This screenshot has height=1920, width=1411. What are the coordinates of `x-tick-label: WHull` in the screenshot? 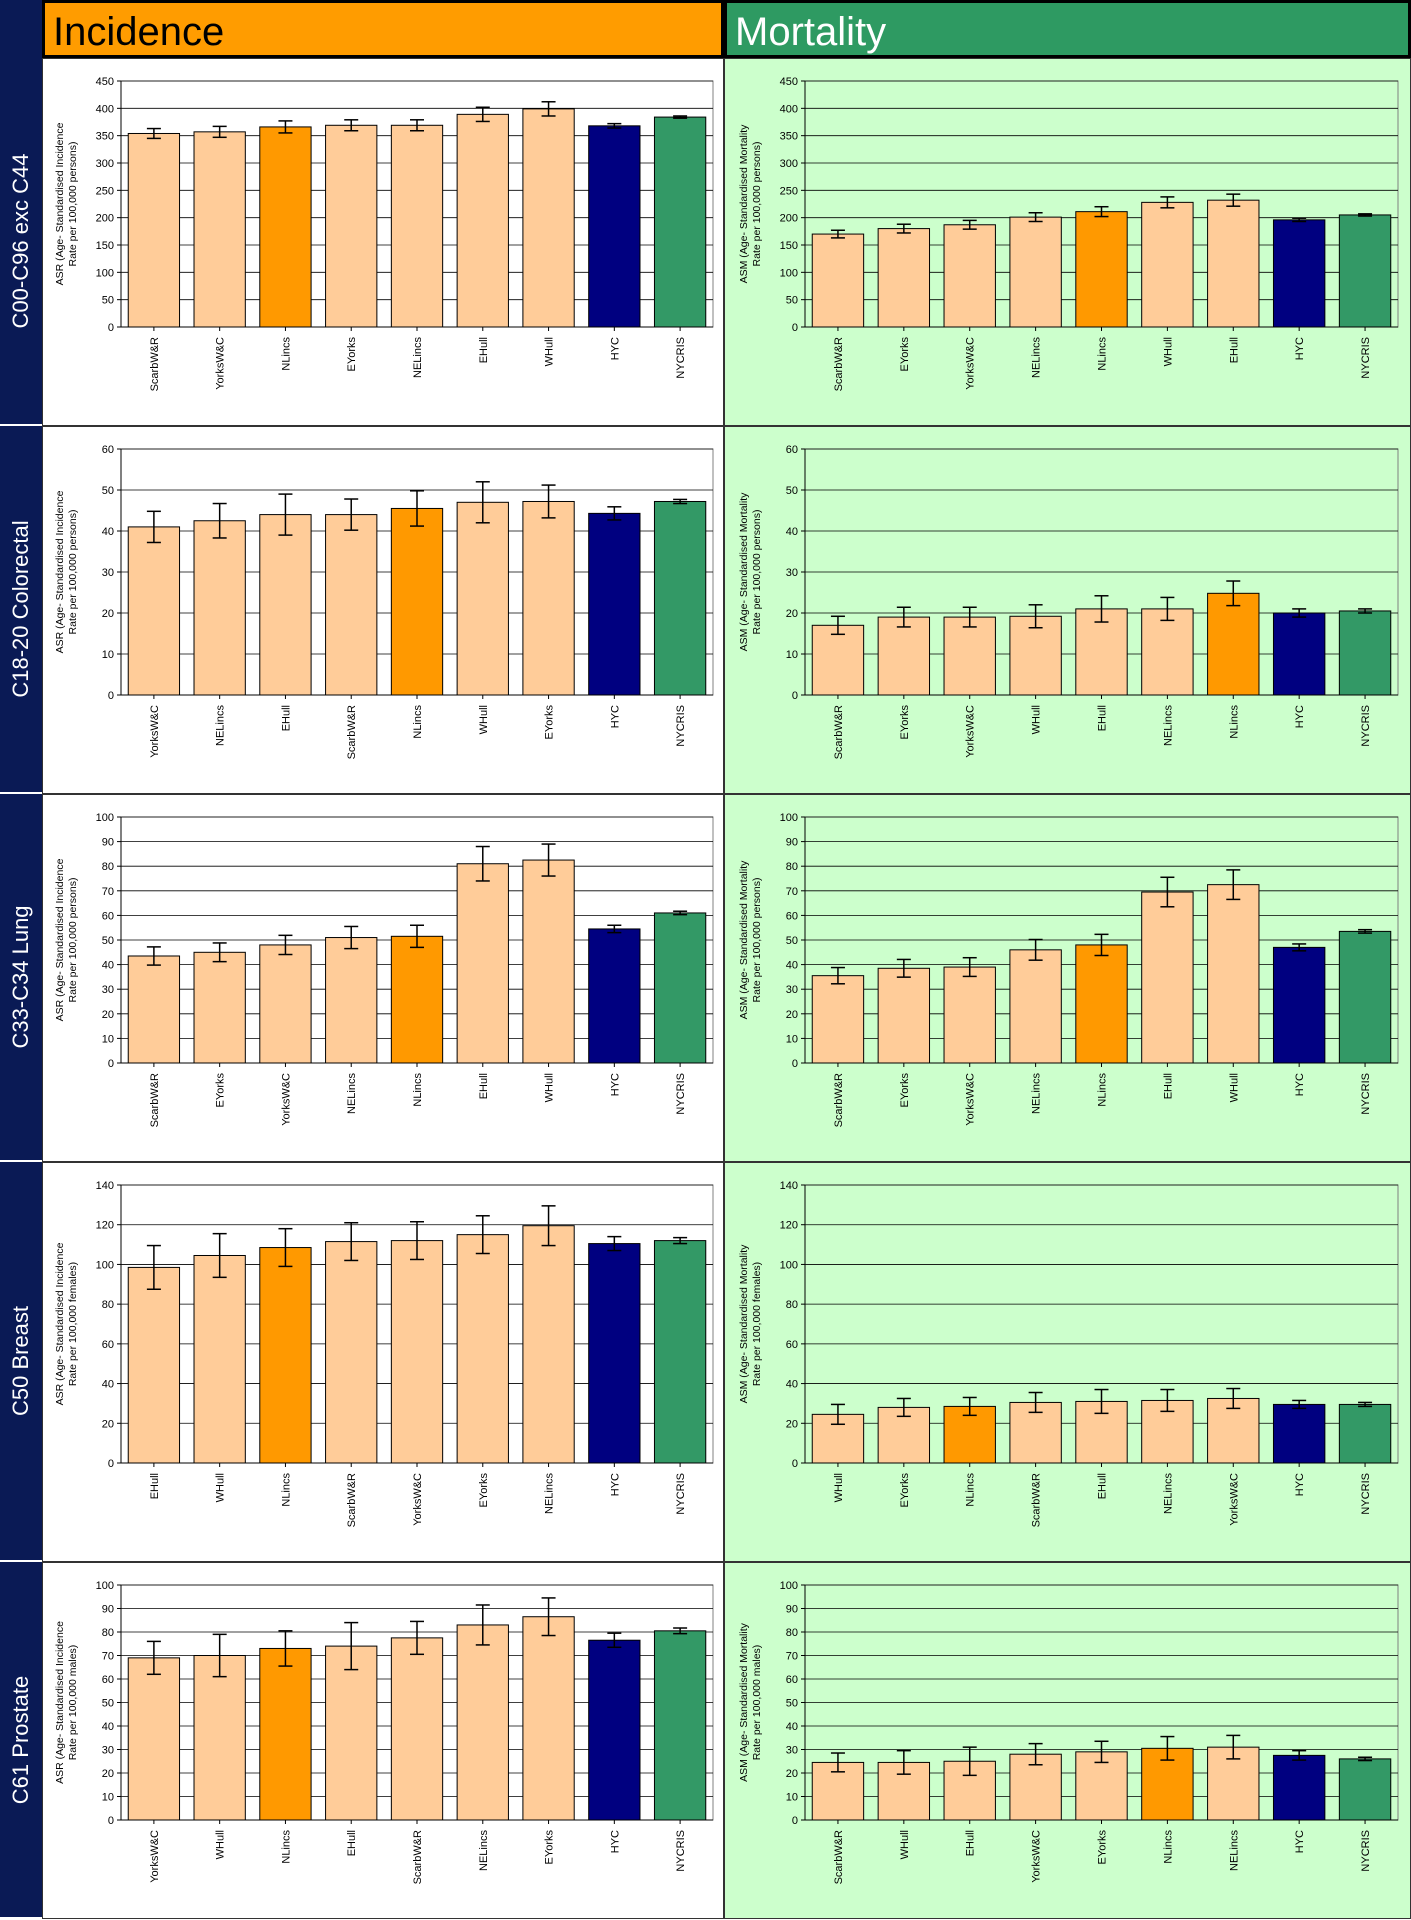 It's located at (550, 351).